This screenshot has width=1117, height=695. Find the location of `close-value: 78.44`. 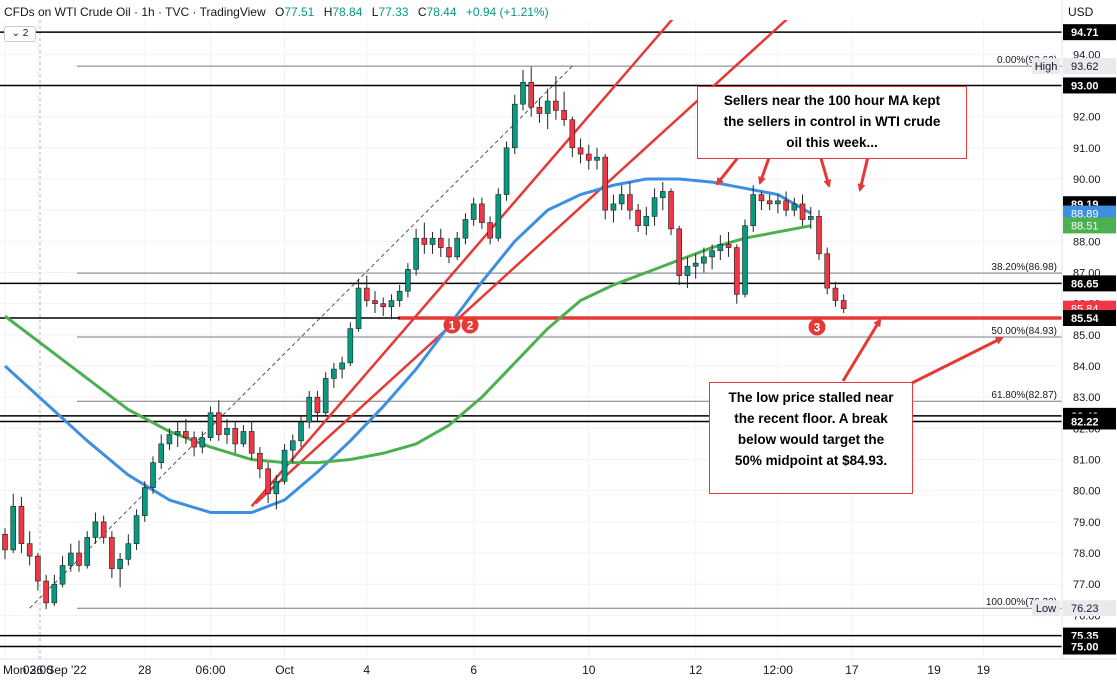

close-value: 78.44 is located at coordinates (441, 12).